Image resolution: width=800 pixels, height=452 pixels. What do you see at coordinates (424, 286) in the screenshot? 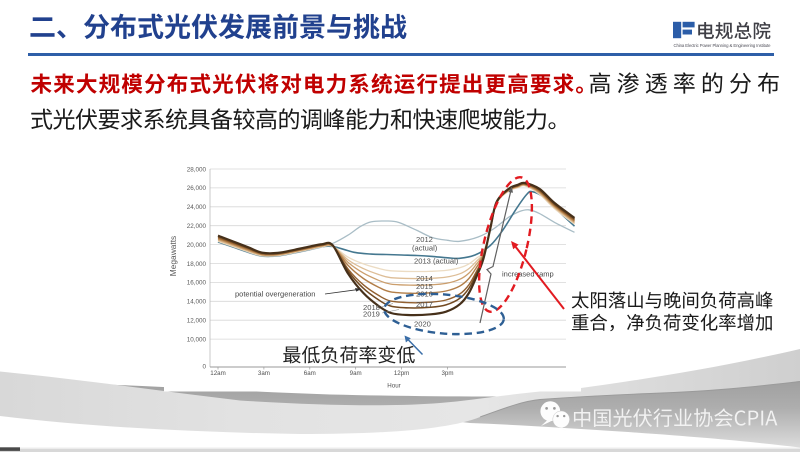
I see `svg-text: 2015` at bounding box center [424, 286].